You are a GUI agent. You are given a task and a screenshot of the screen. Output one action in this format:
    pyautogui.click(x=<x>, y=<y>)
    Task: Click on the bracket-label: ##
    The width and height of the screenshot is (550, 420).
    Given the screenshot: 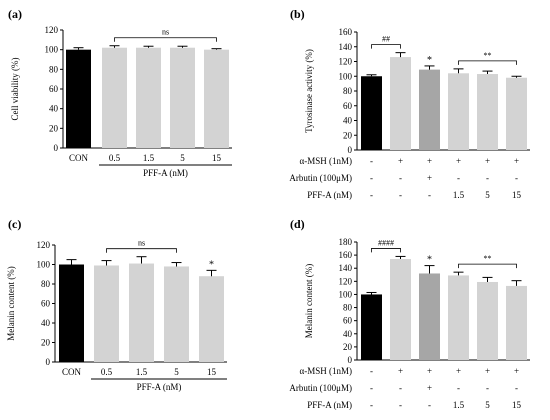 What is the action you would take?
    pyautogui.click(x=386, y=39)
    